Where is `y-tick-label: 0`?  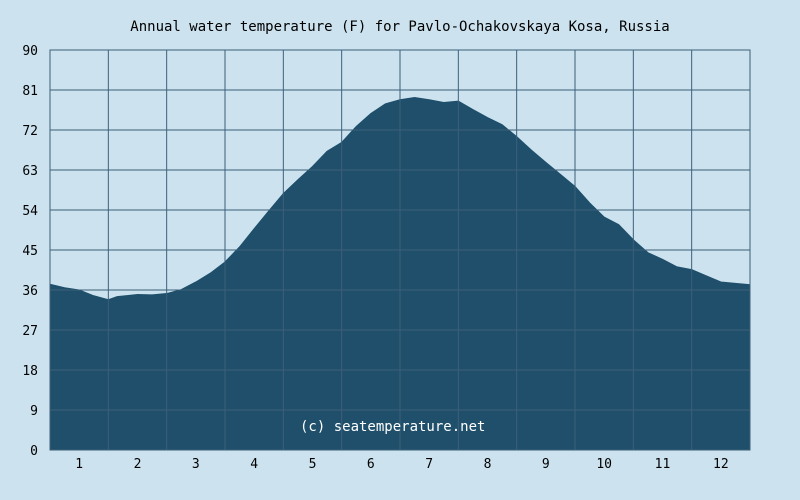
y-tick-label: 0 is located at coordinates (34, 451).